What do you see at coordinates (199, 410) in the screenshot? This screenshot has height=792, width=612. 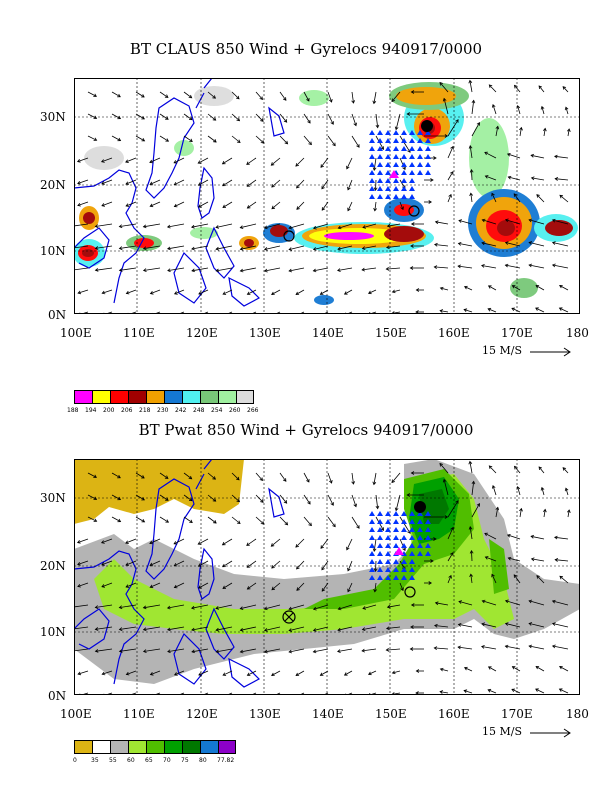 I see `colorbar-label: 248` at bounding box center [199, 410].